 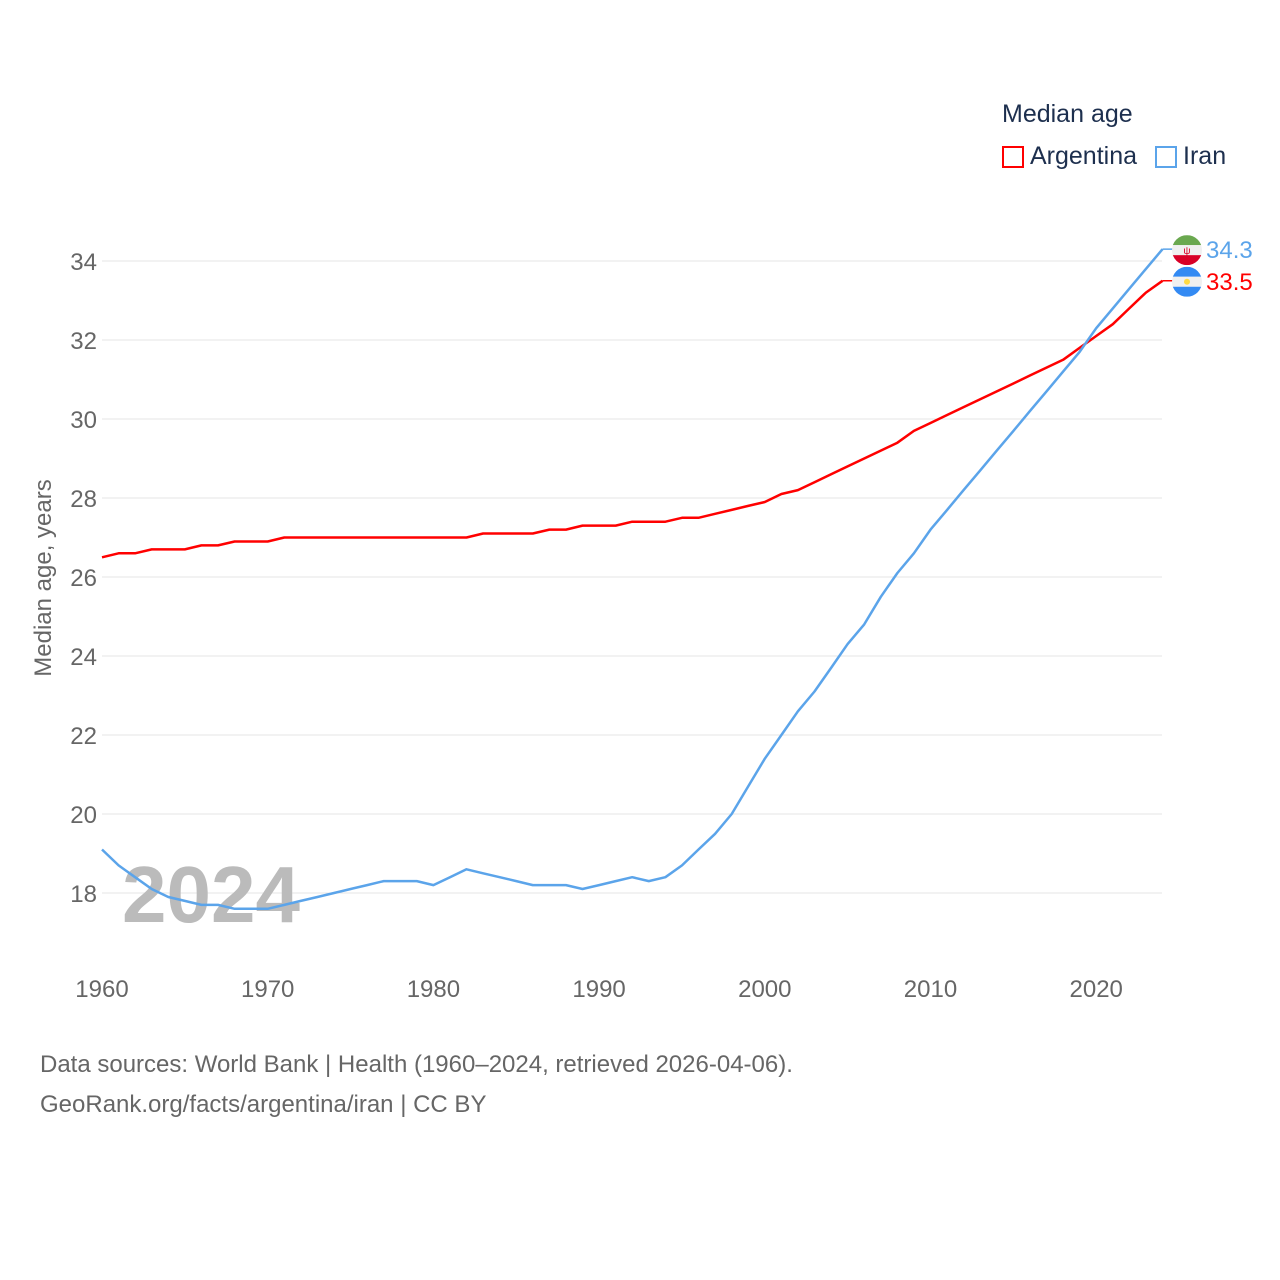 What do you see at coordinates (83, 815) in the screenshot?
I see `y-tick-label: 20` at bounding box center [83, 815].